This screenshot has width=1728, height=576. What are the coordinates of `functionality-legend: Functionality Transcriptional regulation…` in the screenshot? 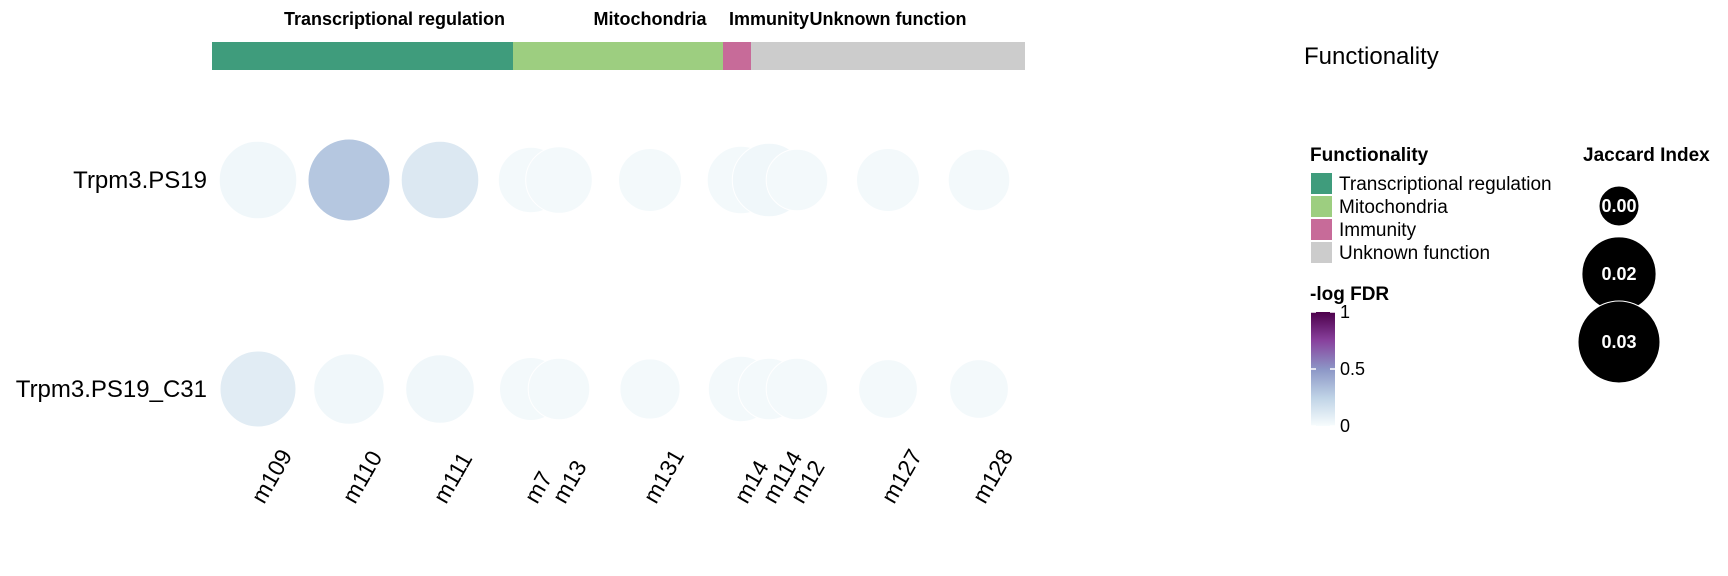 It's located at (1431, 204).